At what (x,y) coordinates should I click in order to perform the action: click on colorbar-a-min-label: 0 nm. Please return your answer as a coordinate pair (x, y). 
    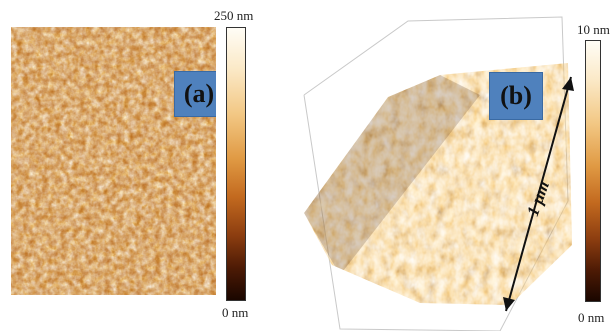
    Looking at the image, I should click on (235, 312).